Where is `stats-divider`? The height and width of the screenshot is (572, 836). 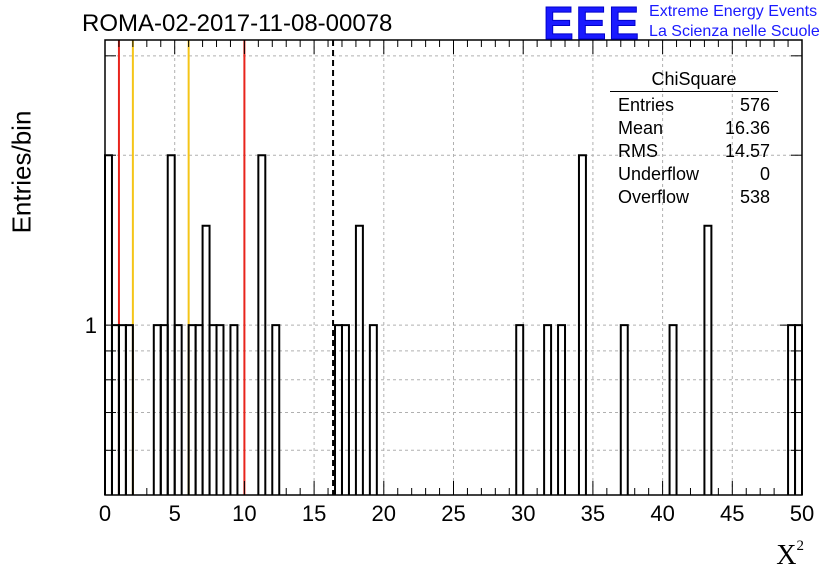
stats-divider is located at coordinates (694, 91).